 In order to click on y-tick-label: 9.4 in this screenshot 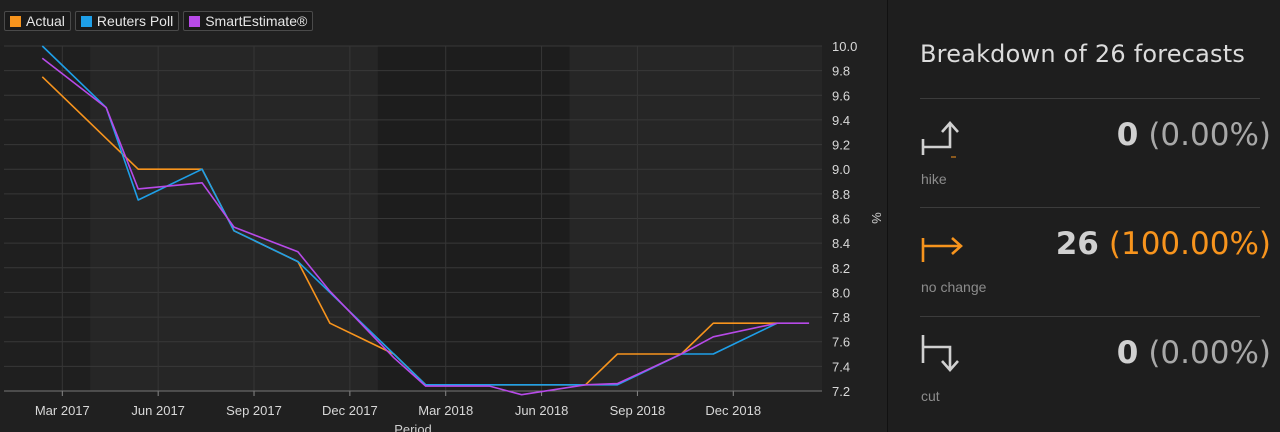, I will do `click(841, 120)`.